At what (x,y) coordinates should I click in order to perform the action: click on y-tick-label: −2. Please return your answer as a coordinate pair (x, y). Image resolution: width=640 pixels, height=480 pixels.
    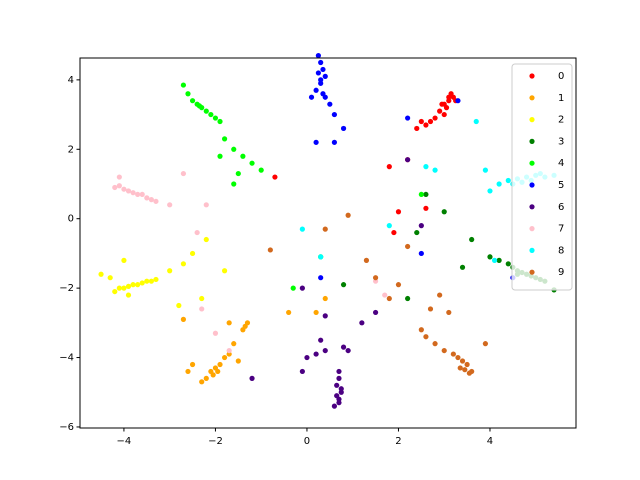
    Looking at the image, I should click on (66, 288).